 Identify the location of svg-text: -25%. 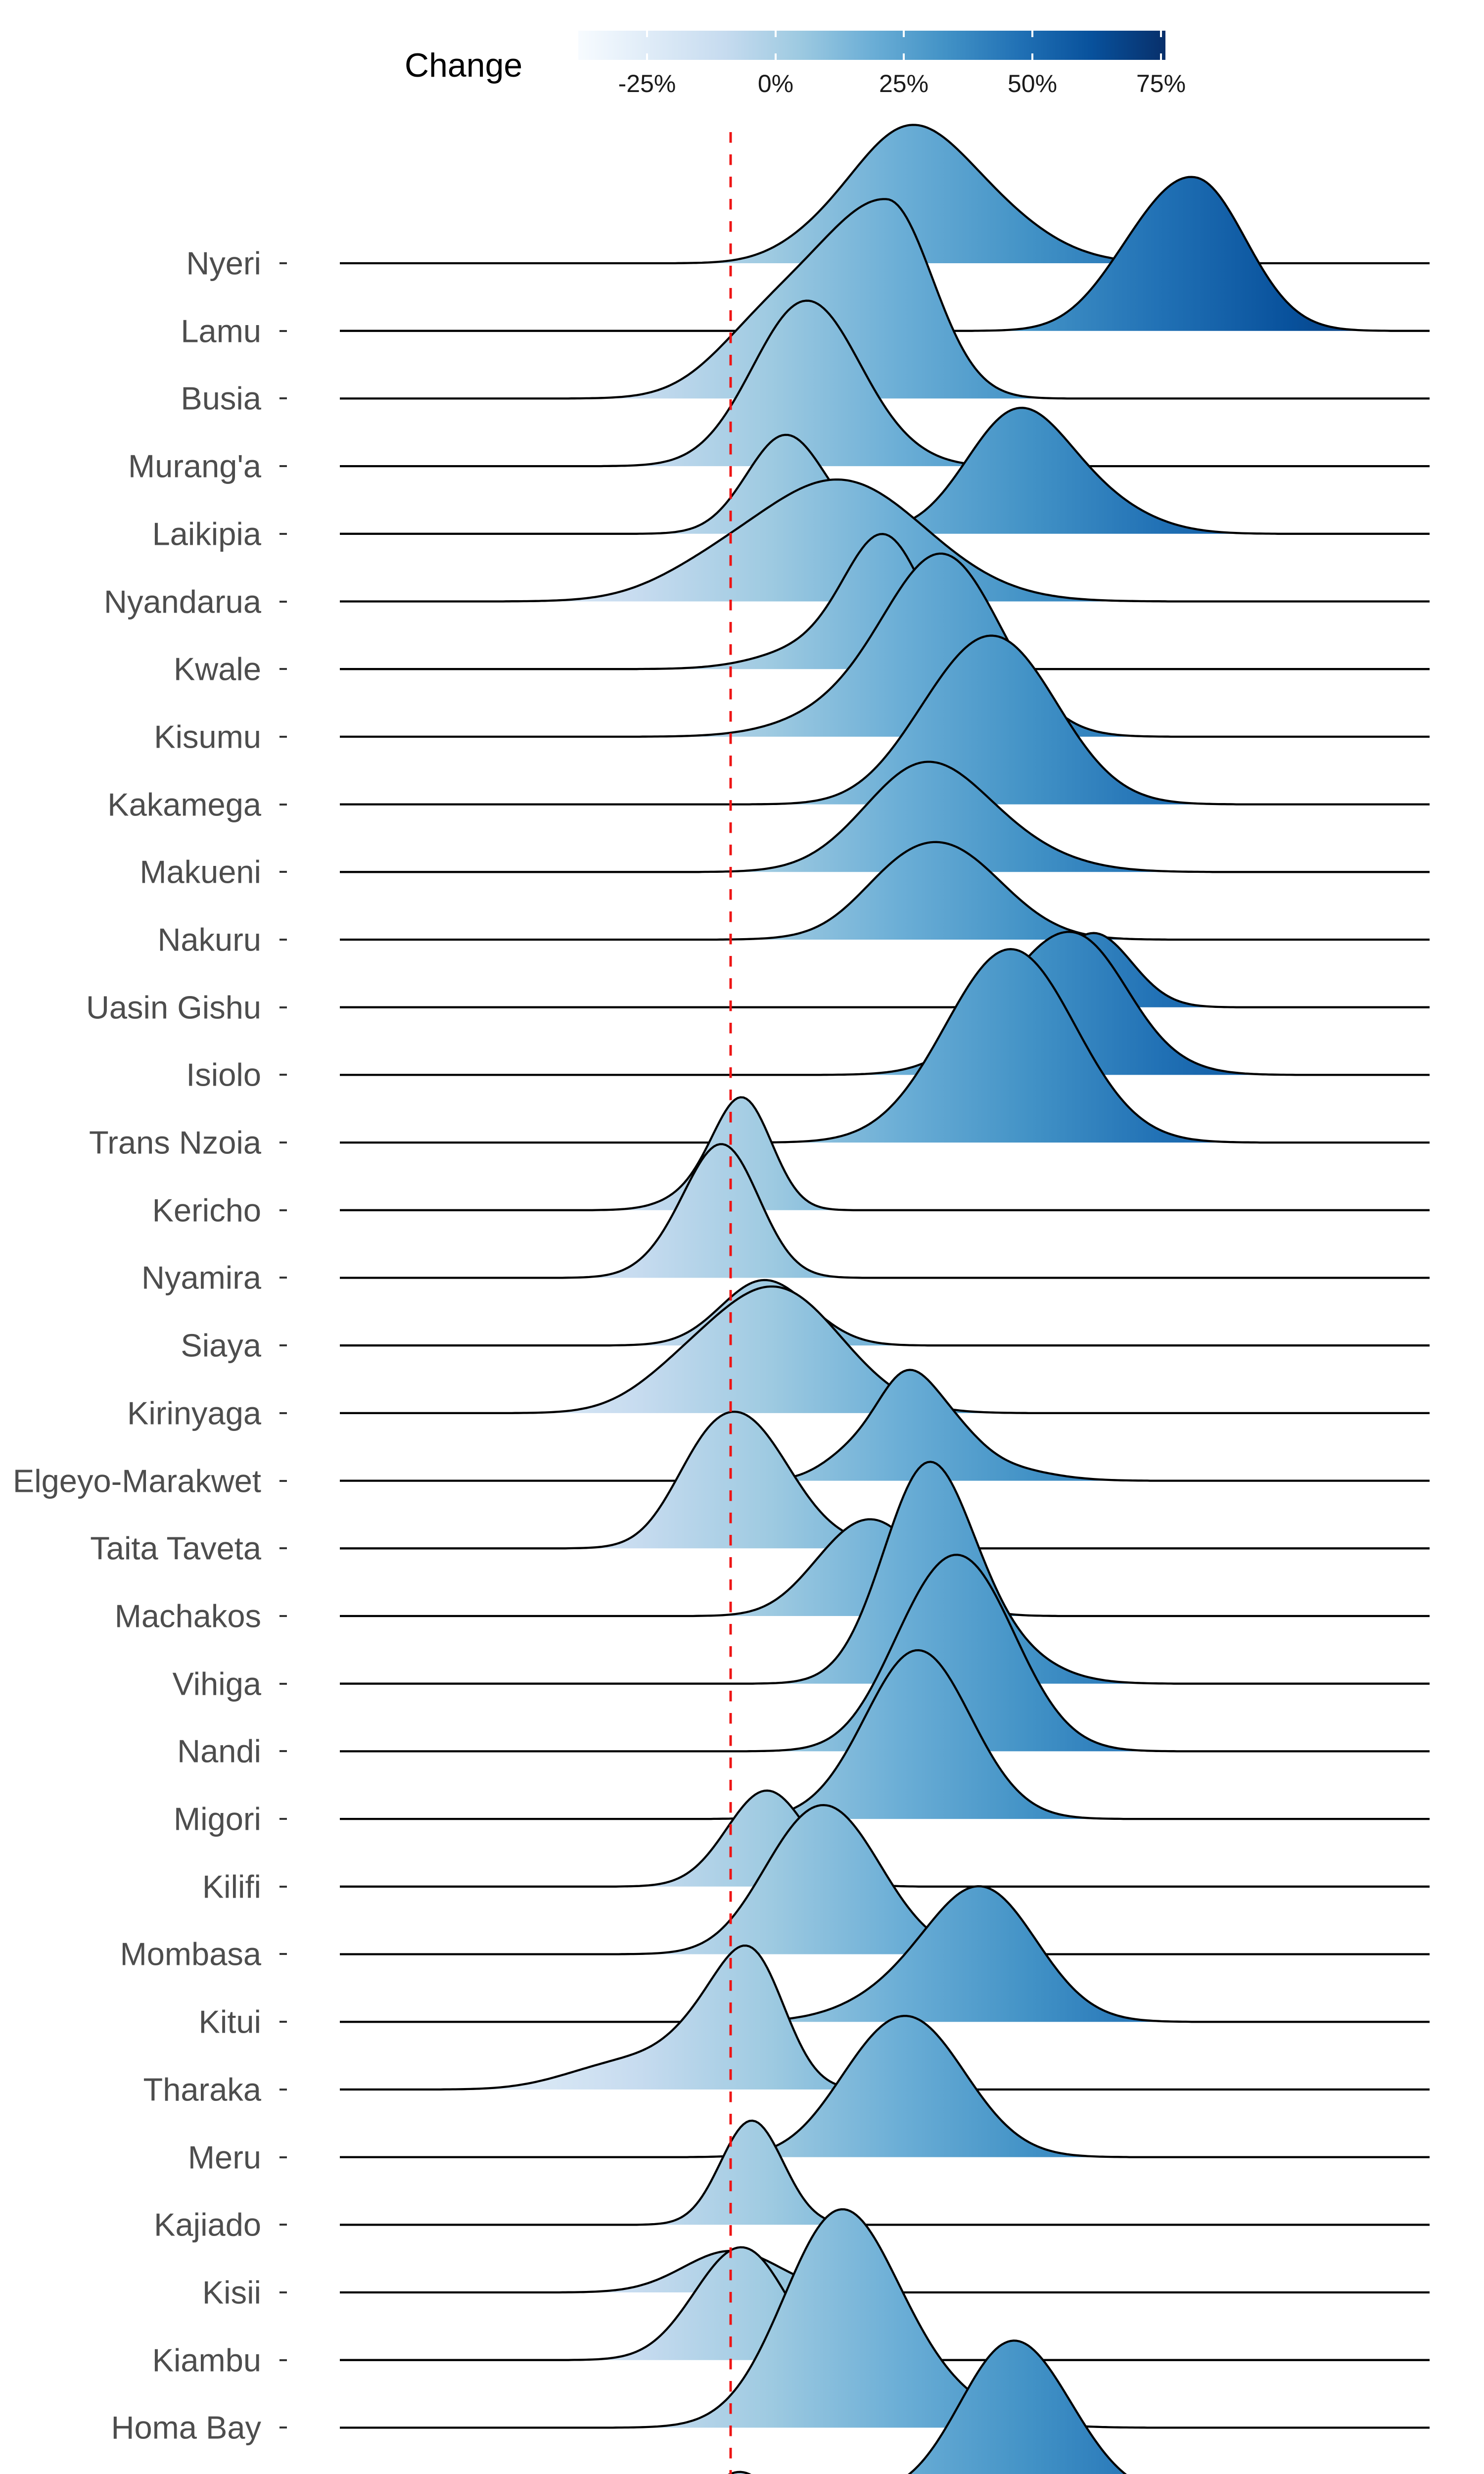
(647, 83).